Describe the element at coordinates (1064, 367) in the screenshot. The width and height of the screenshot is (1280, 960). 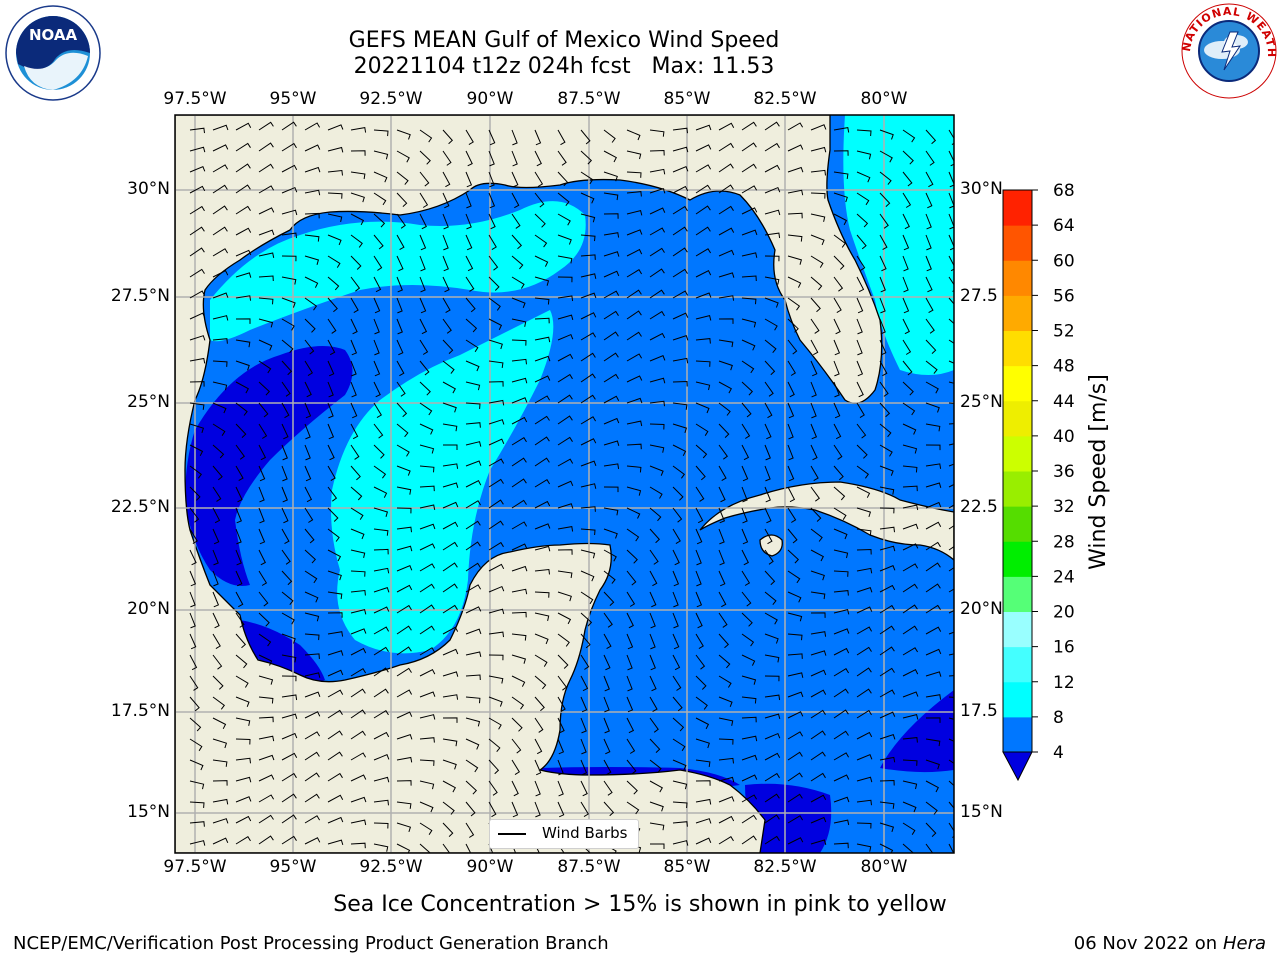
I see `colorbar-tick-label: 48` at that location.